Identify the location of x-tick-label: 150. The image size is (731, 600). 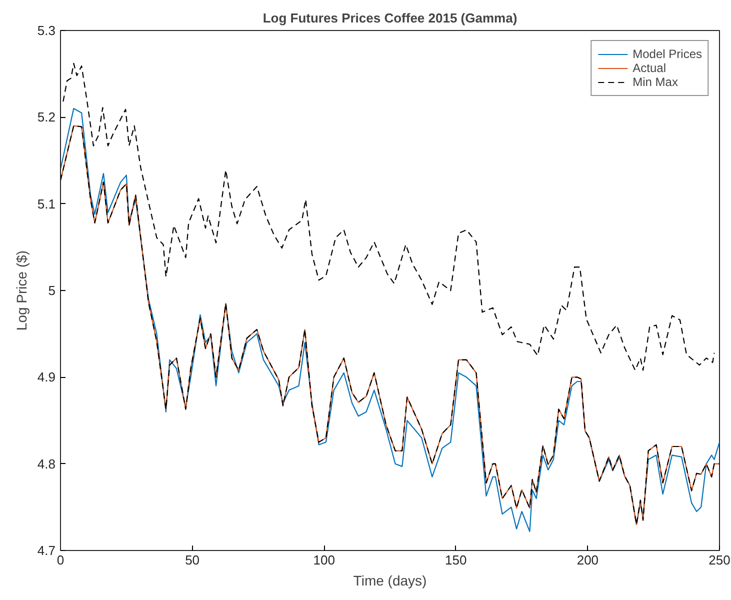
(456, 560).